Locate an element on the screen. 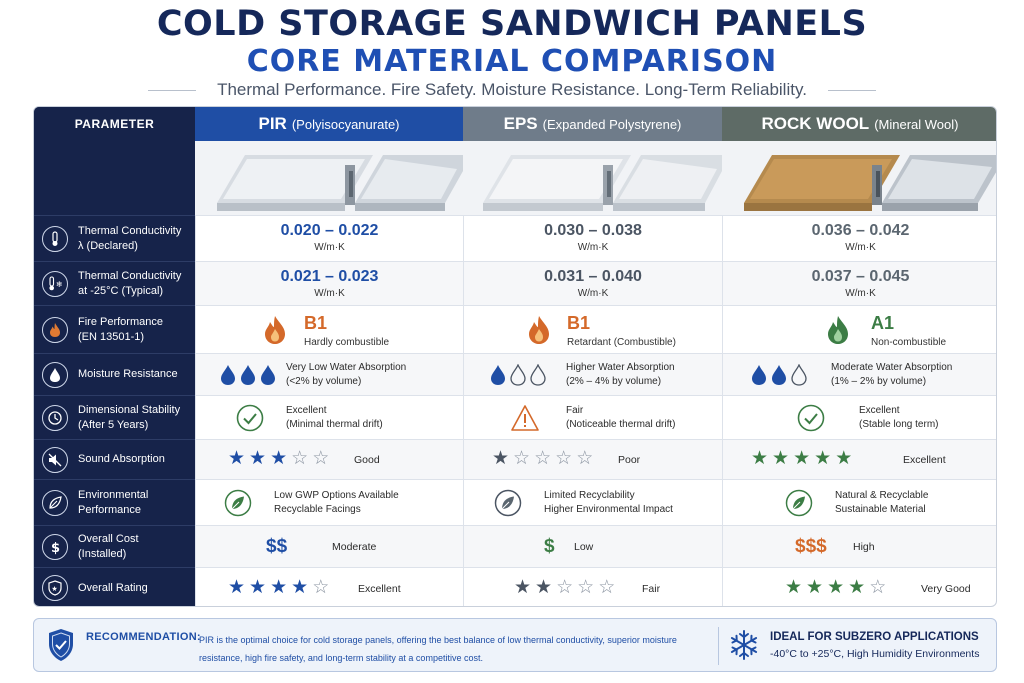 This screenshot has height=683, width=1024. cell-eps-rating: ★★☆☆☆ Fair is located at coordinates (592, 586).